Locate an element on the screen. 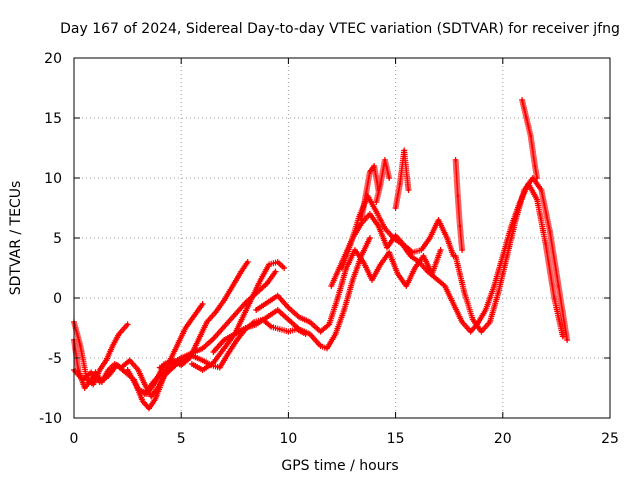 Image resolution: width=640 pixels, height=480 pixels. y-tick-label: 5 is located at coordinates (57, 239).